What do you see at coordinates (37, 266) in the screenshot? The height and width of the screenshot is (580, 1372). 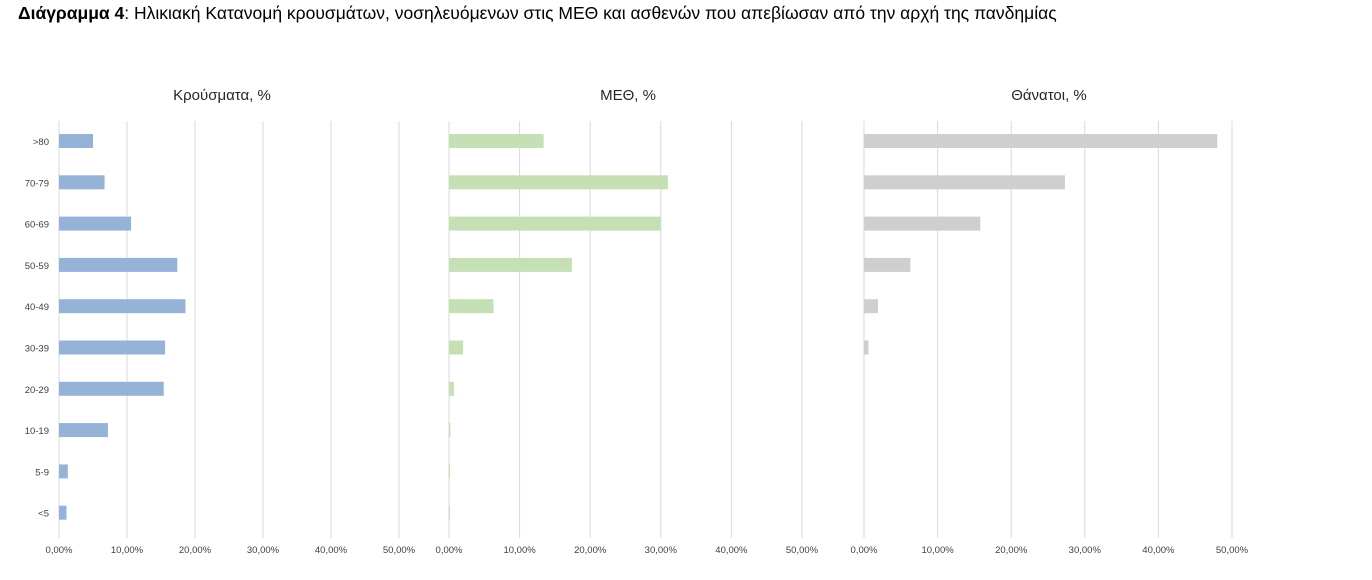 I see `category-label: 50-59` at bounding box center [37, 266].